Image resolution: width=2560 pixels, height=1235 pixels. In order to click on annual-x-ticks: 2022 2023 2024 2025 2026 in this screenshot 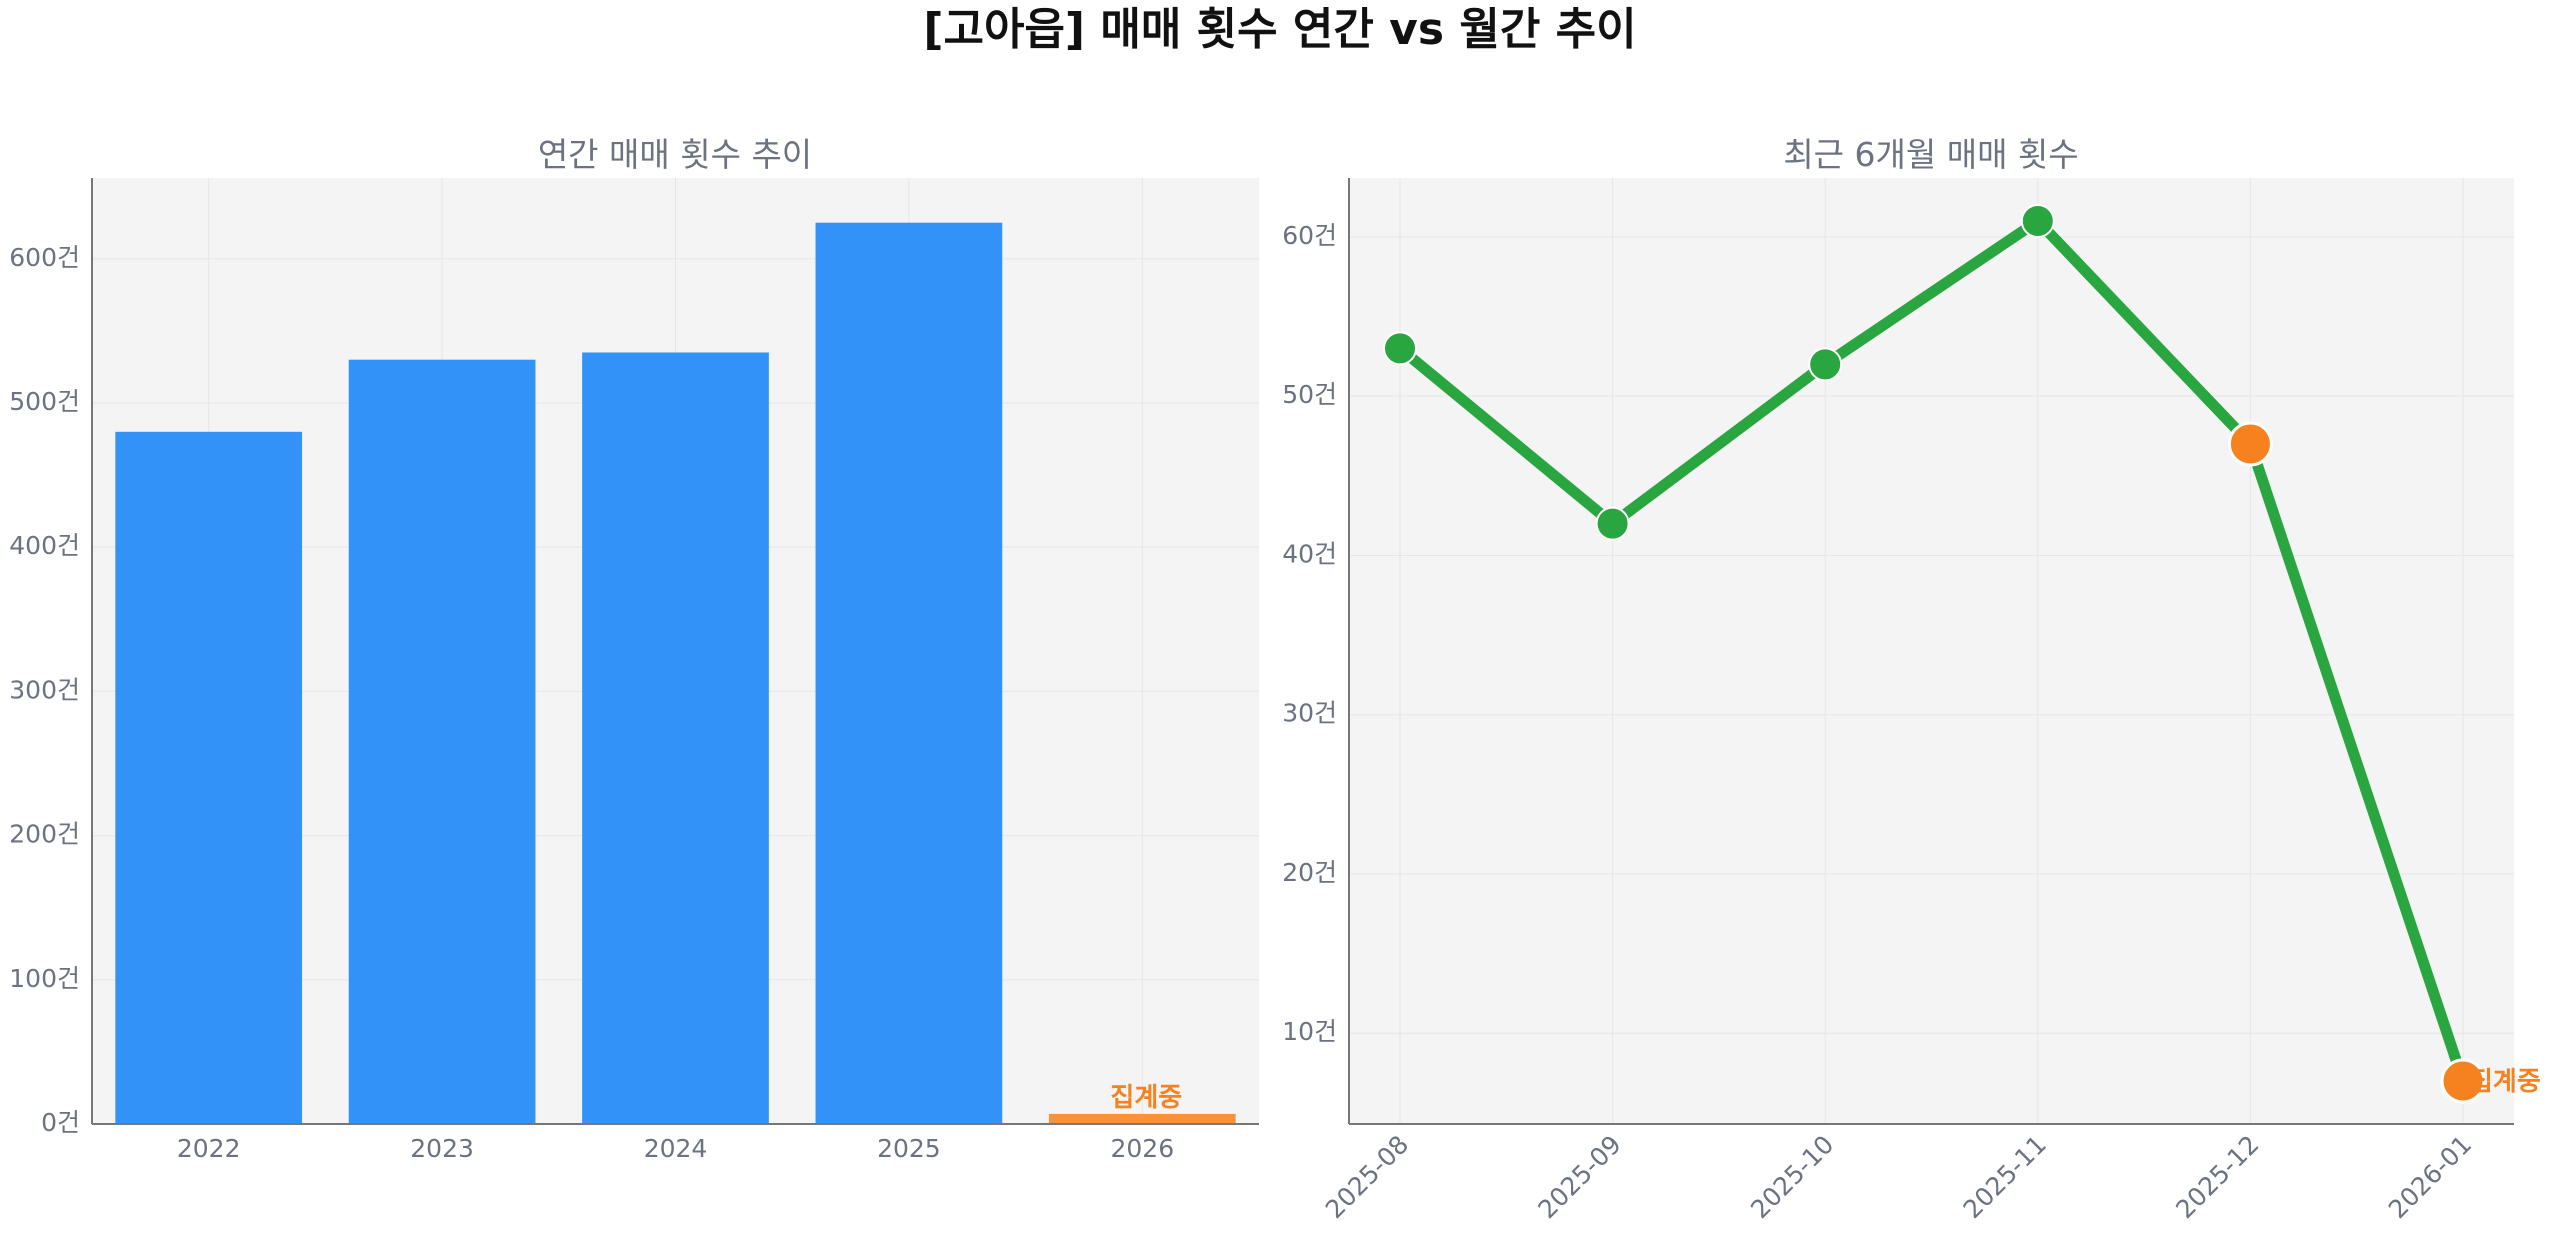, I will do `click(675, 1148)`.